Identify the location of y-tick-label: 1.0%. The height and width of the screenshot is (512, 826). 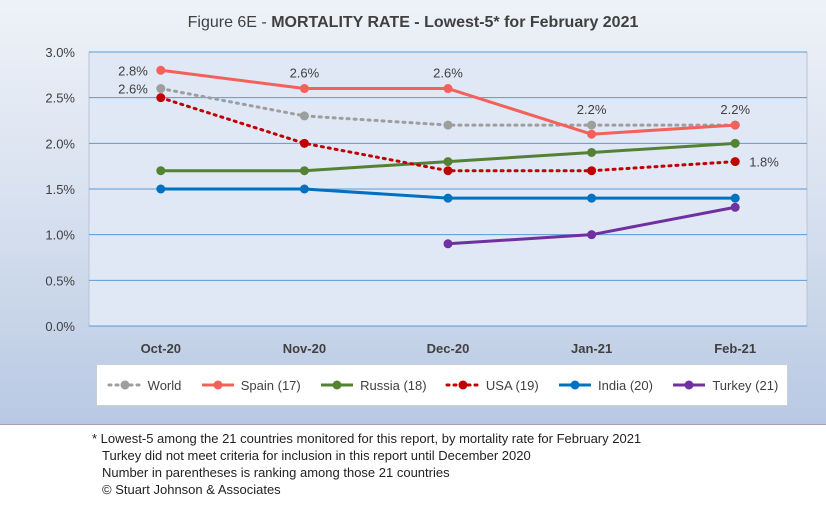
(60, 235).